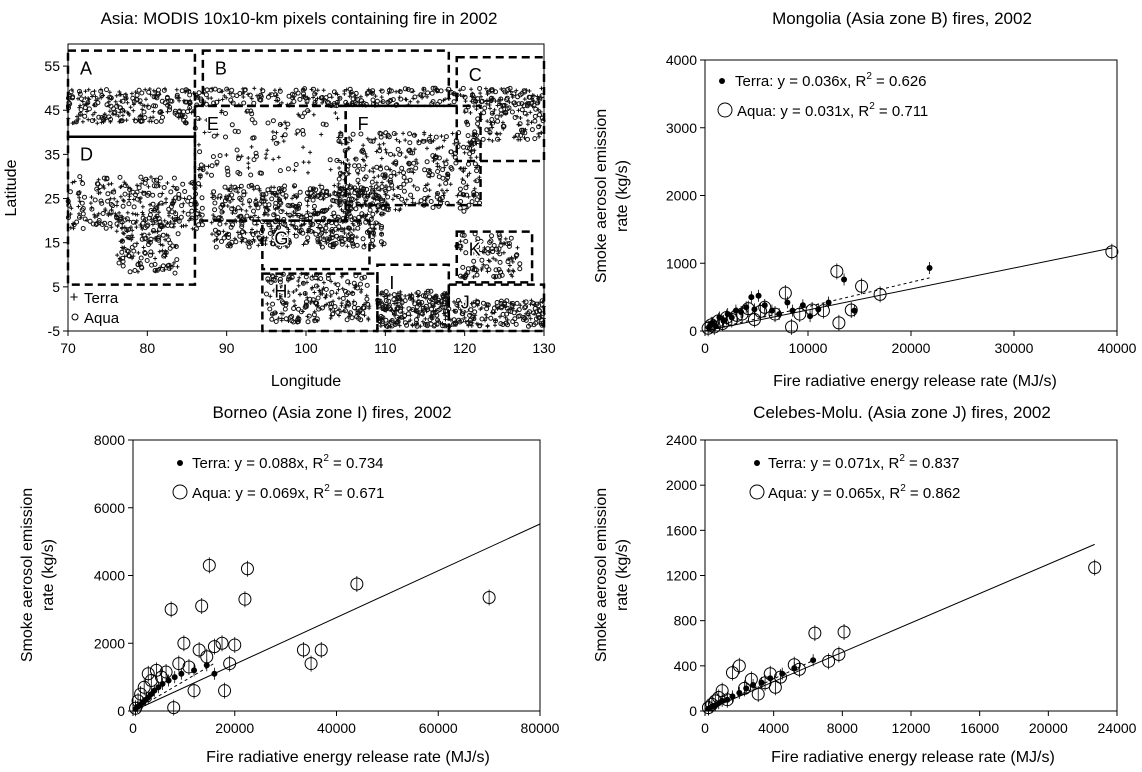 The width and height of the screenshot is (1142, 772). I want to click on chart-title: Borneo (Asia zone I) fires, 2002, so click(331, 412).